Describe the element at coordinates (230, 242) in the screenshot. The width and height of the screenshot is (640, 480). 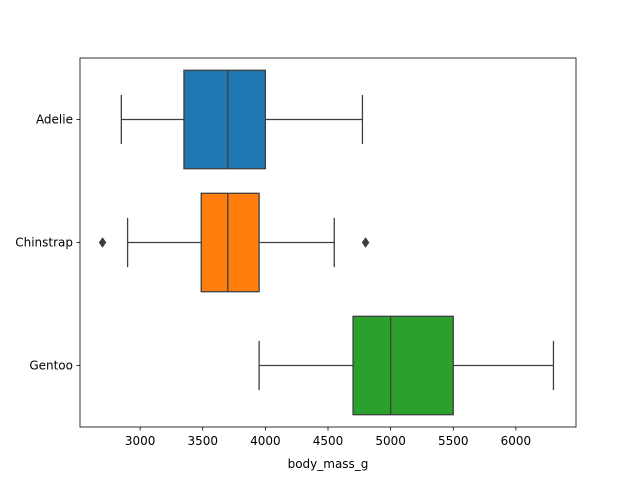
I see `box-chinstrap` at that location.